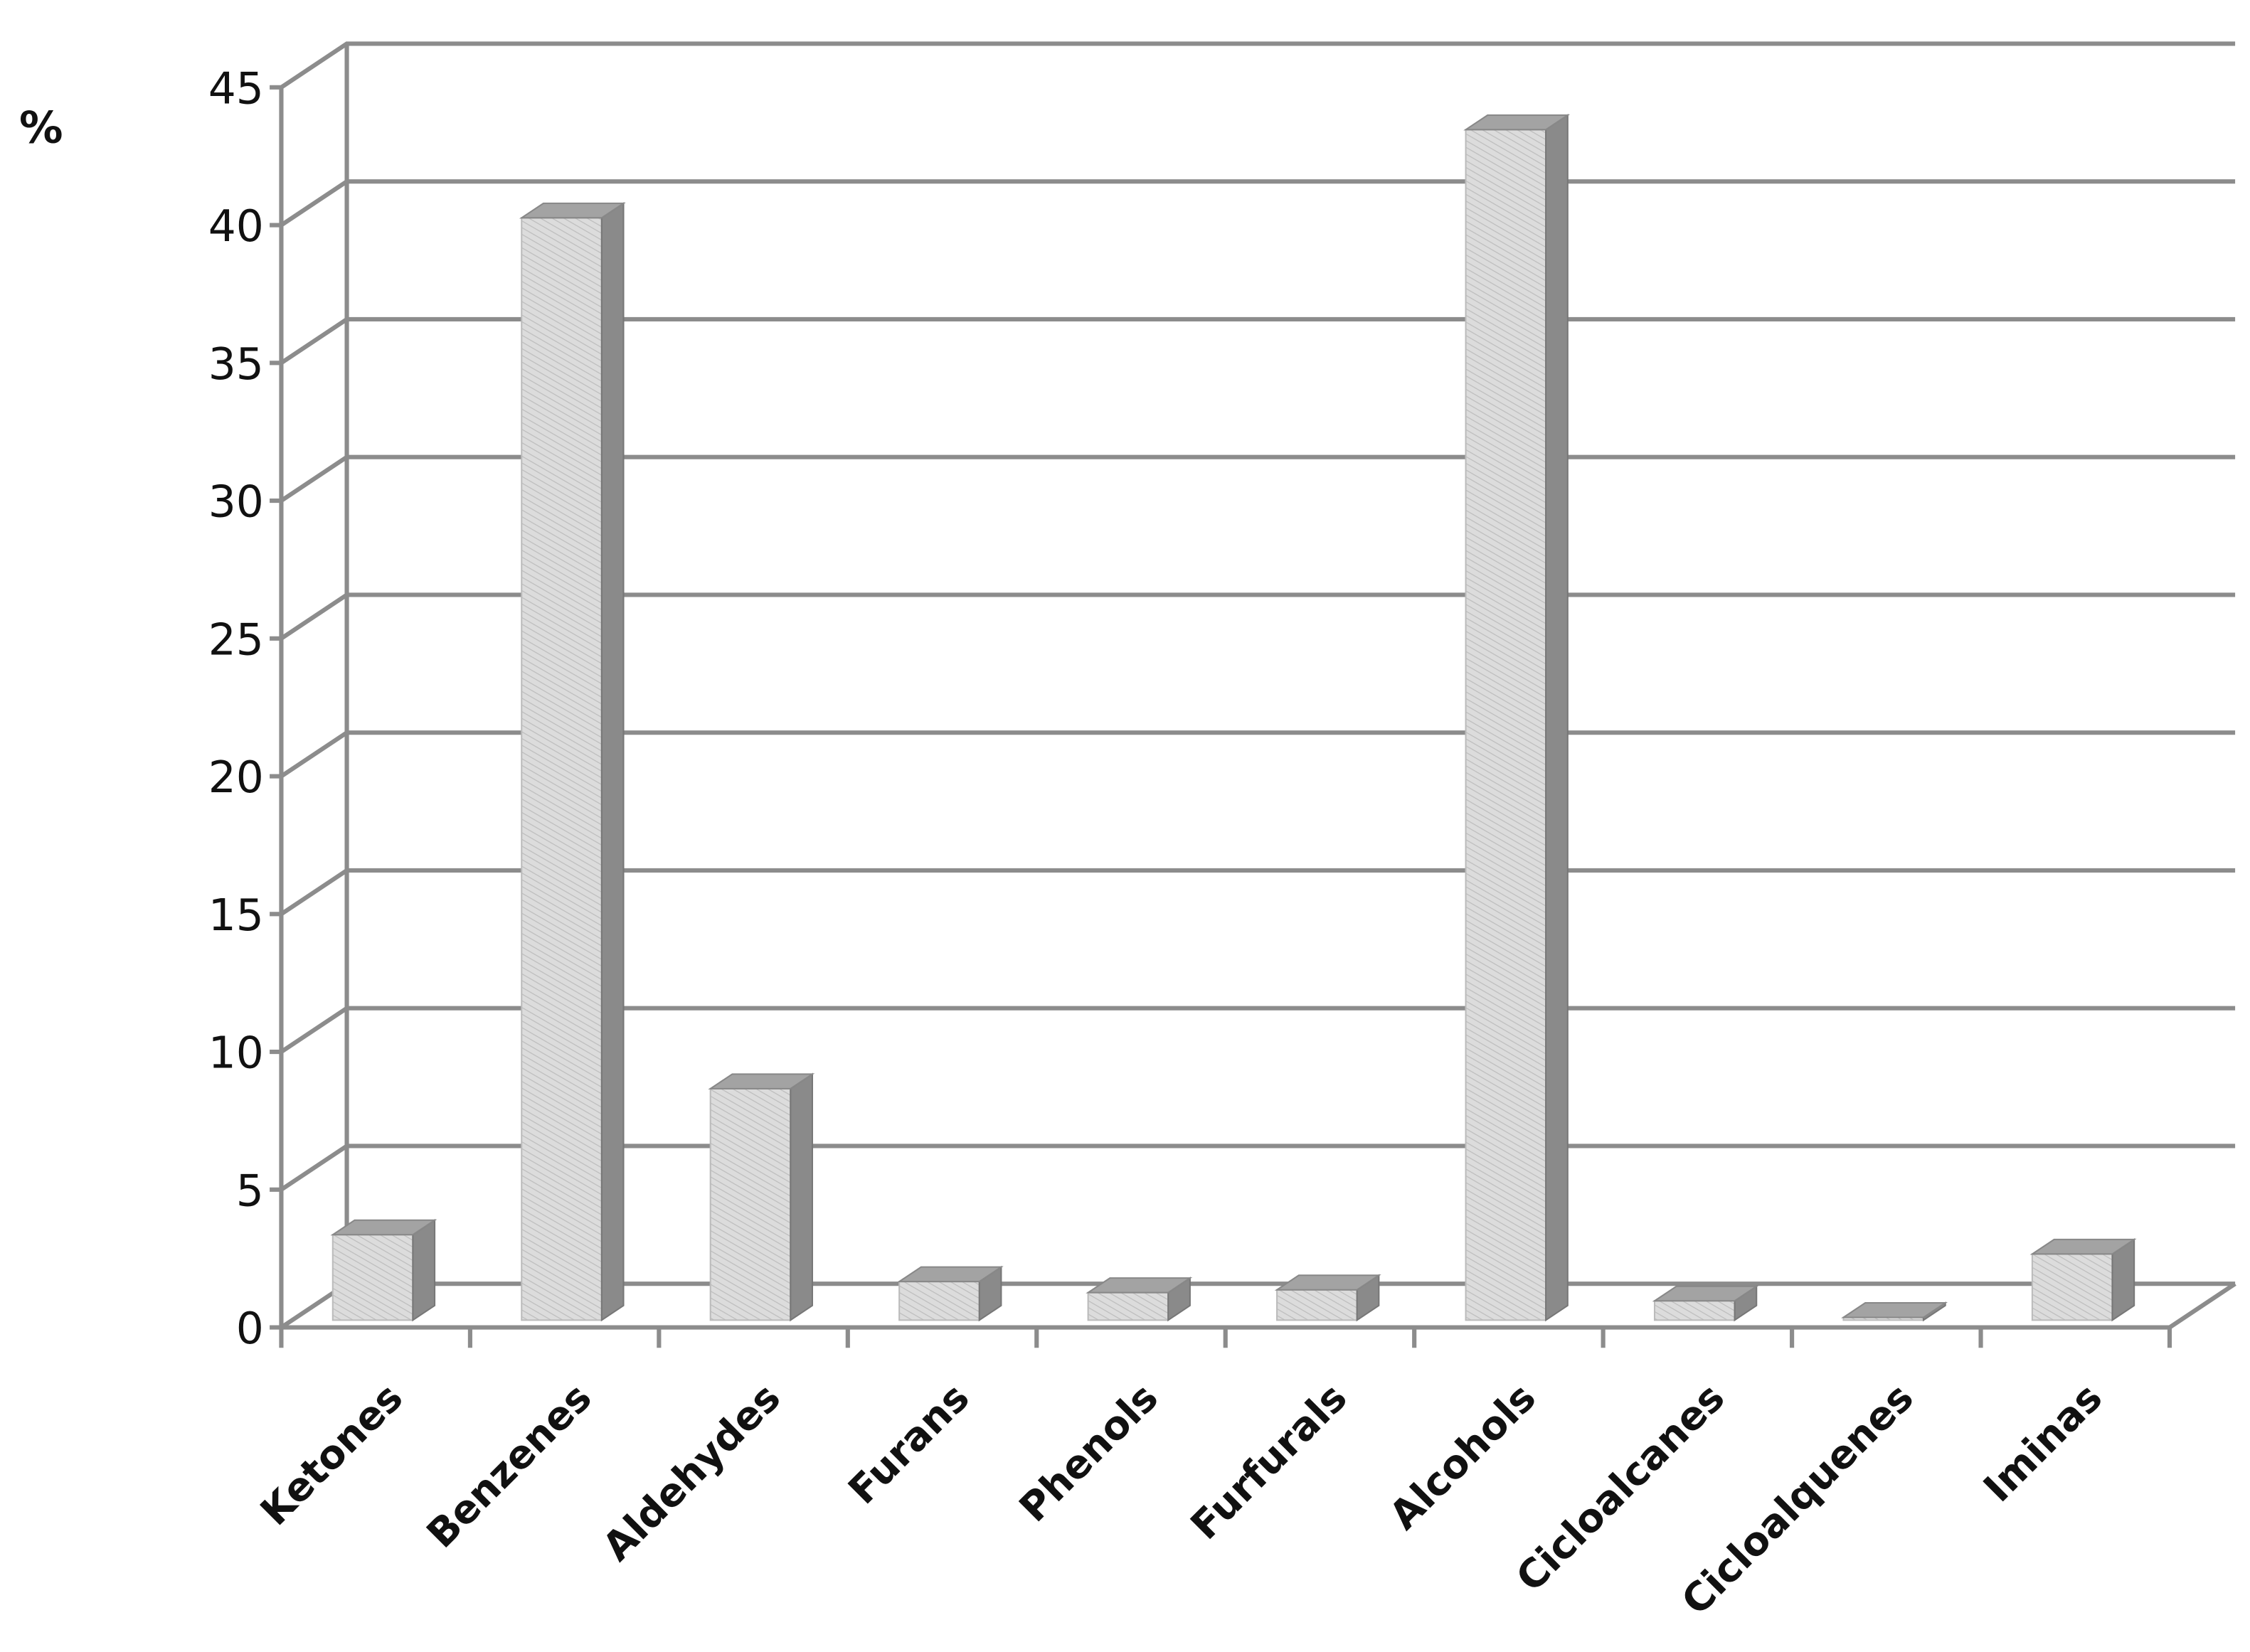  Describe the element at coordinates (1269, 1462) in the screenshot. I see `x-tick-label: Furfurals` at that location.